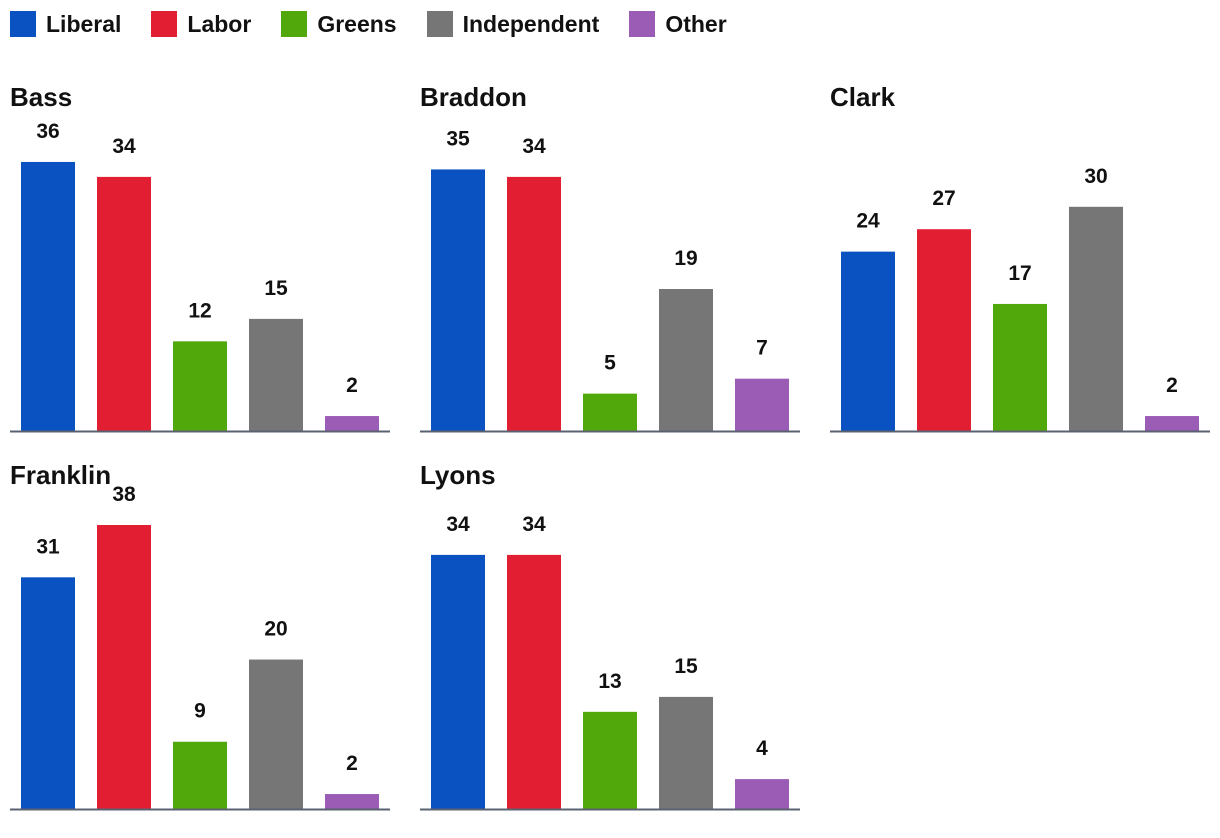 This screenshot has width=1220, height=838. I want to click on value-label-liberal: 24, so click(868, 221).